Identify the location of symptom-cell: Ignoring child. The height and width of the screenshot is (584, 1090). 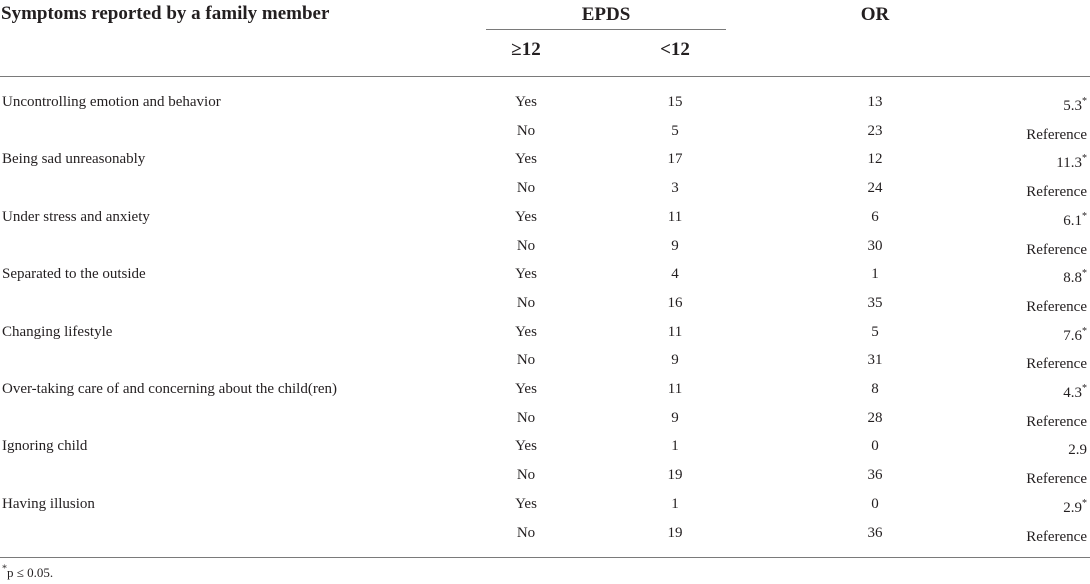
(45, 446).